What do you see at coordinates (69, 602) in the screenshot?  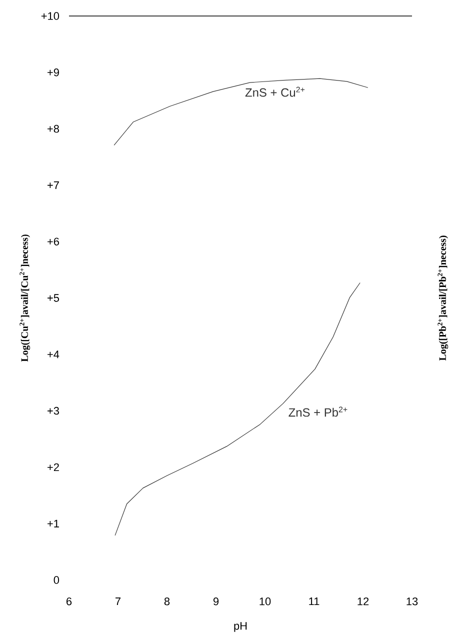 I see `x-tick-label: 6` at bounding box center [69, 602].